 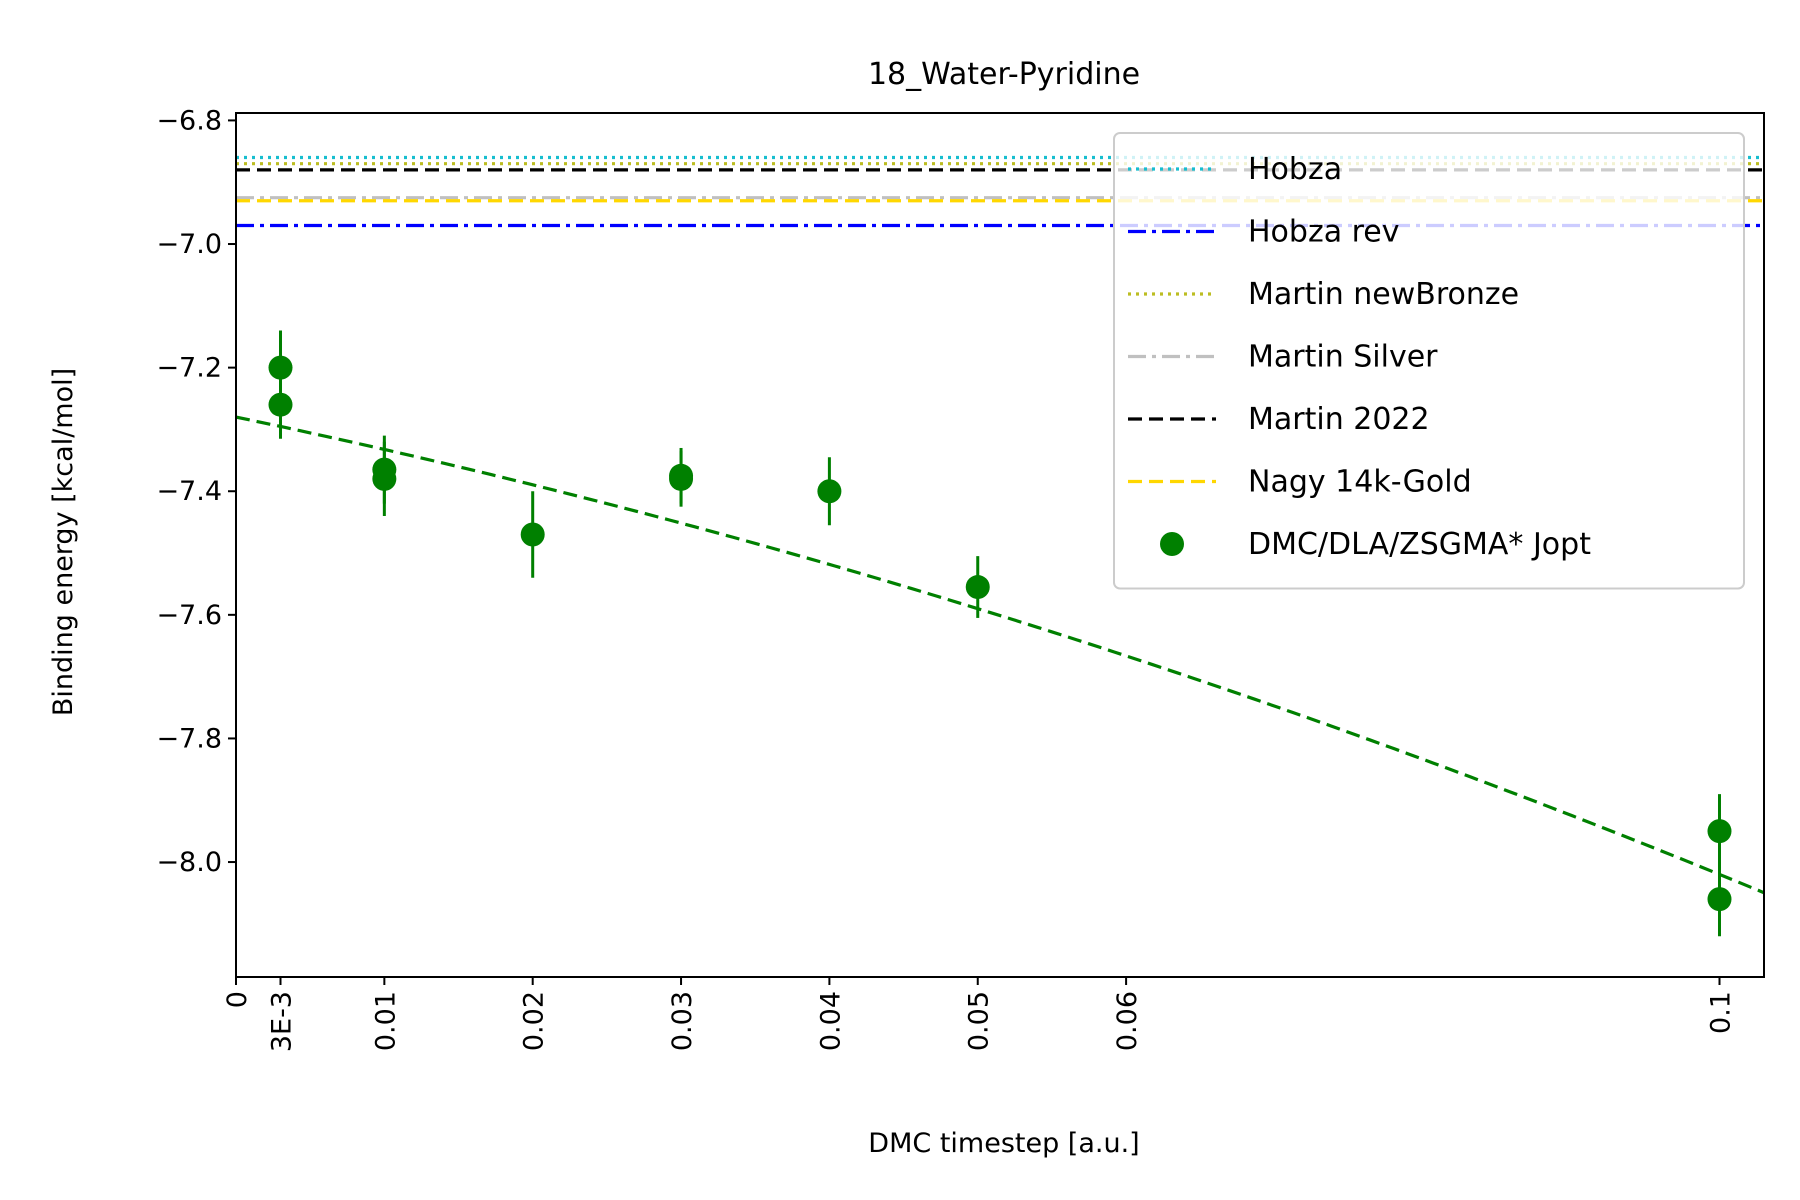 I want to click on legend-label: DMC/DLA/ZSGMA* Jopt, so click(x=1419, y=544).